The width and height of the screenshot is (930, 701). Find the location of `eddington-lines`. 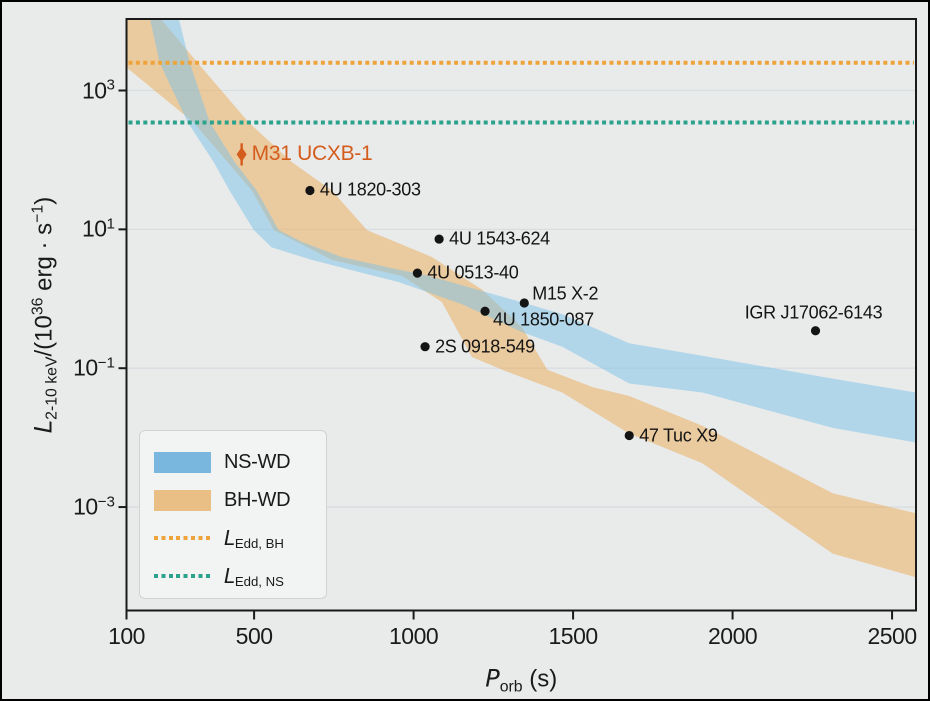

eddington-lines is located at coordinates (521, 92).